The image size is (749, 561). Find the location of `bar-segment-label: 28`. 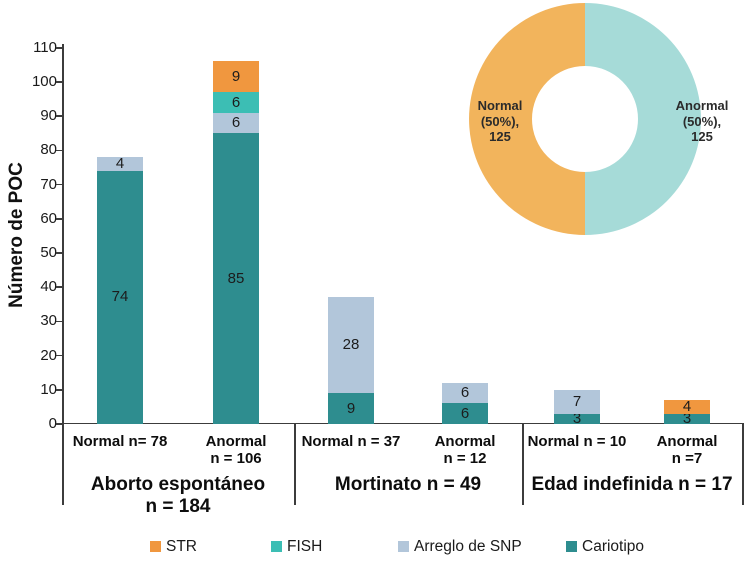

bar-segment-label: 28 is located at coordinates (351, 345).